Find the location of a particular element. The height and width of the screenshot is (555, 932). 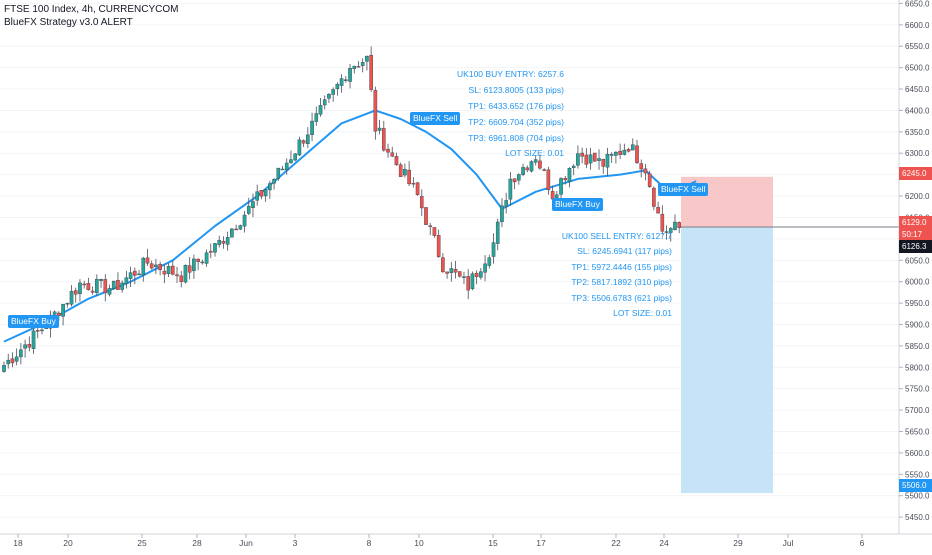

sell-lot-text: LOT SIZE: 0.01 is located at coordinates (642, 313).